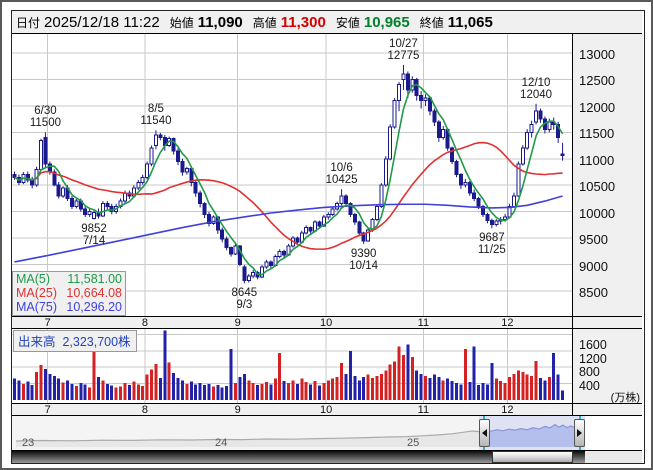  I want to click on ma5-value: 11,581.00, so click(94, 279).